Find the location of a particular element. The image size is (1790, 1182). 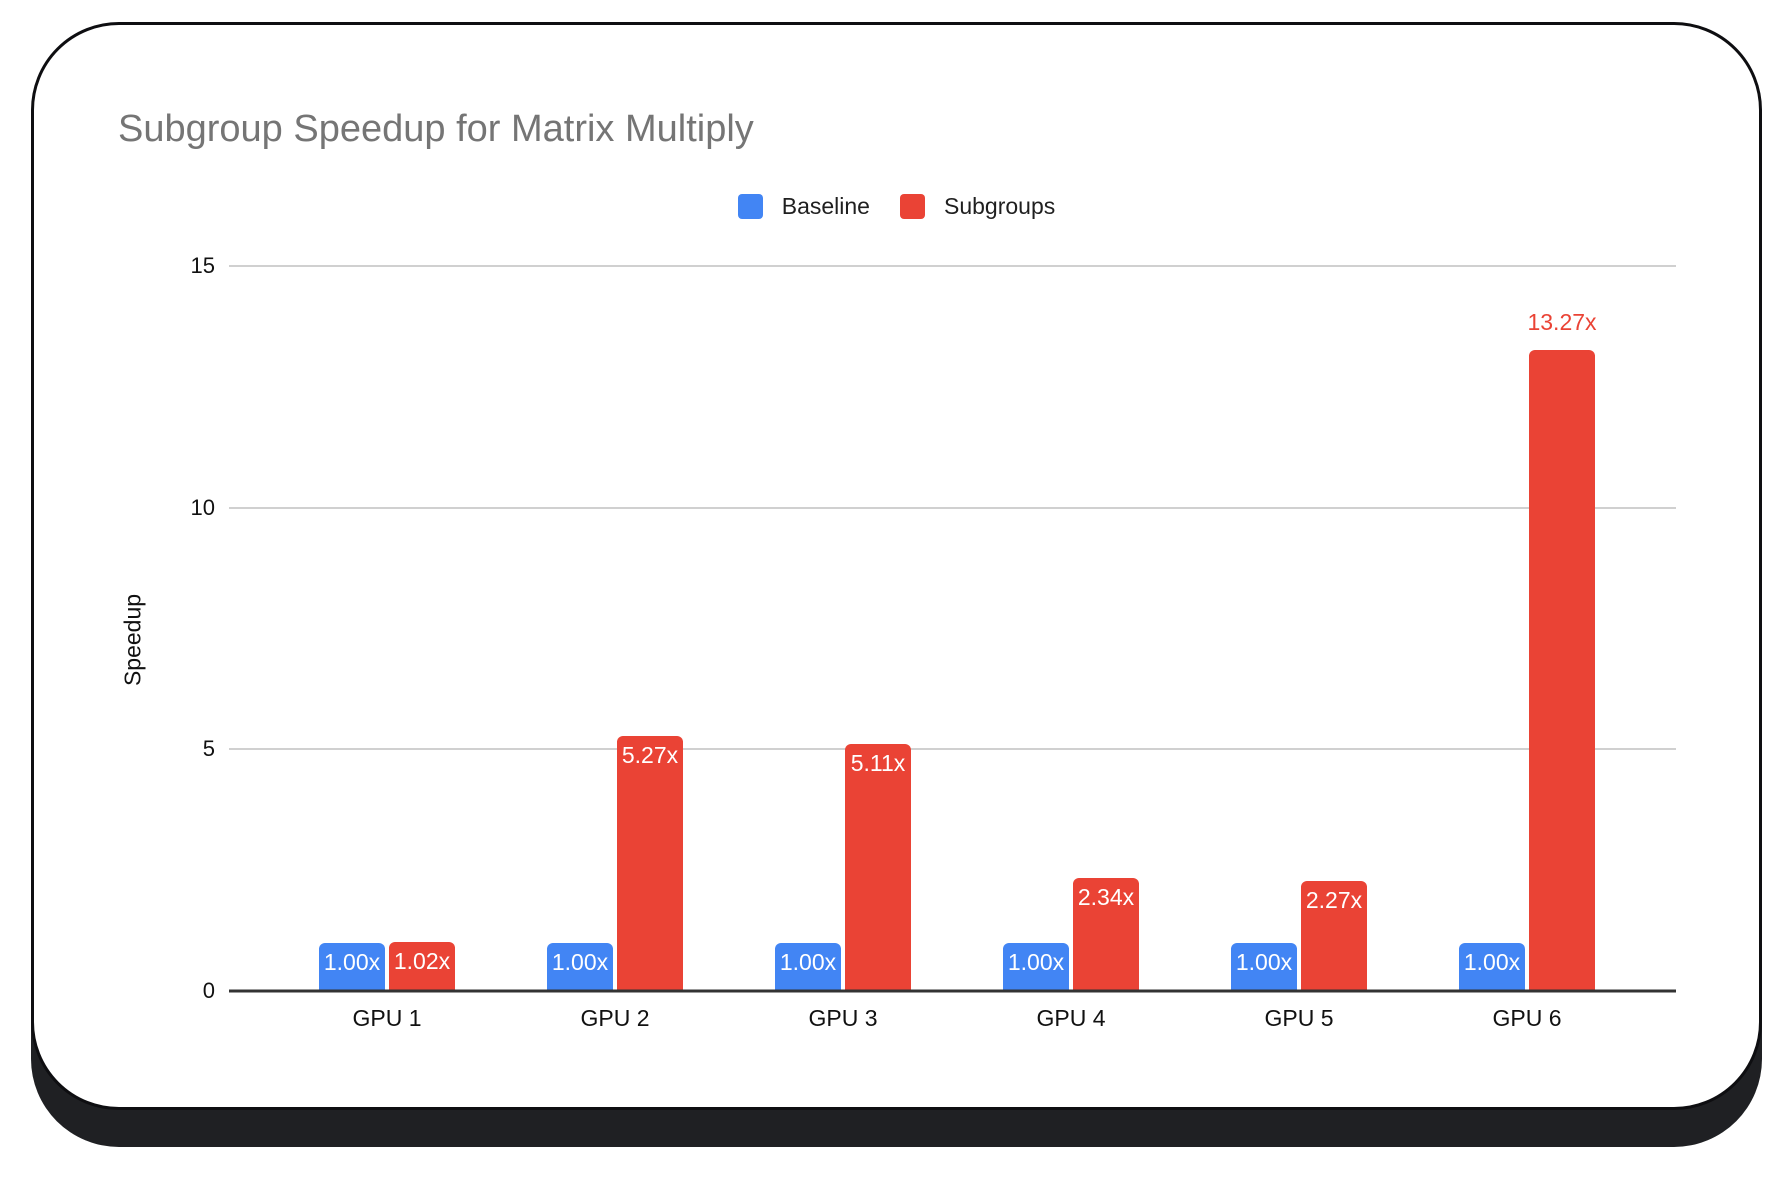

subgroups-bar: 13.27x is located at coordinates (1562, 650).